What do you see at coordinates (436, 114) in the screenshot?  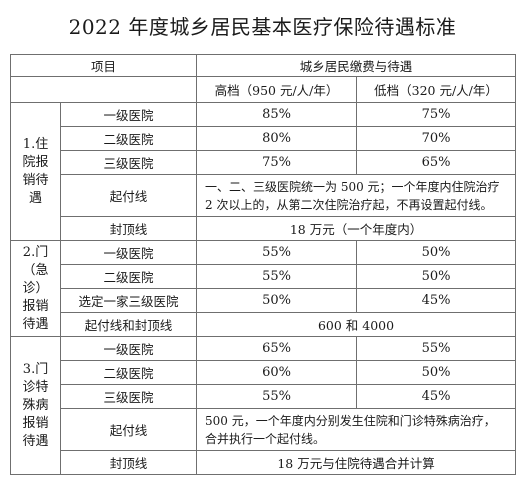 I see `row-low-value: 75%` at bounding box center [436, 114].